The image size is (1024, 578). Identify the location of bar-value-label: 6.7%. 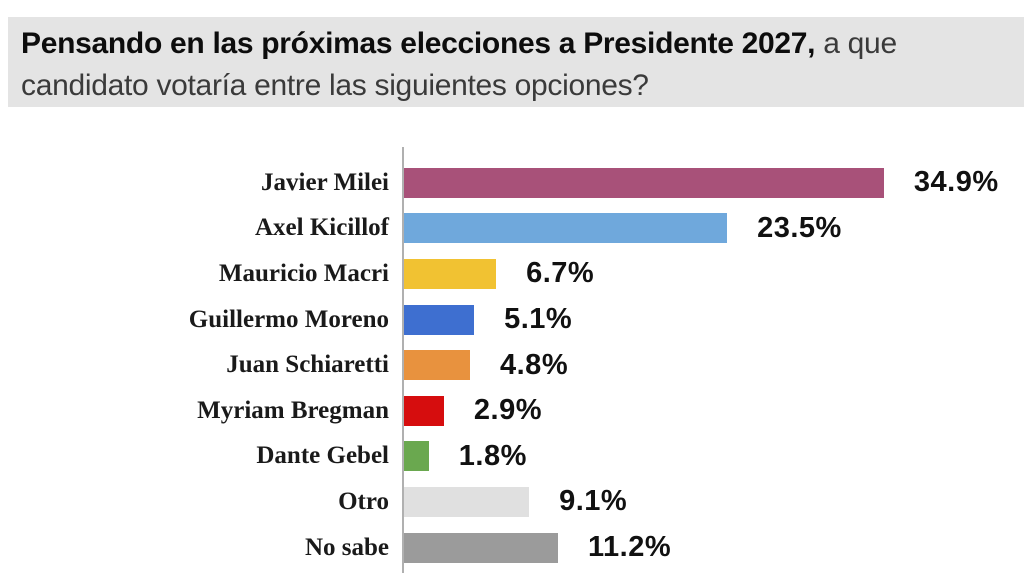
(560, 273).